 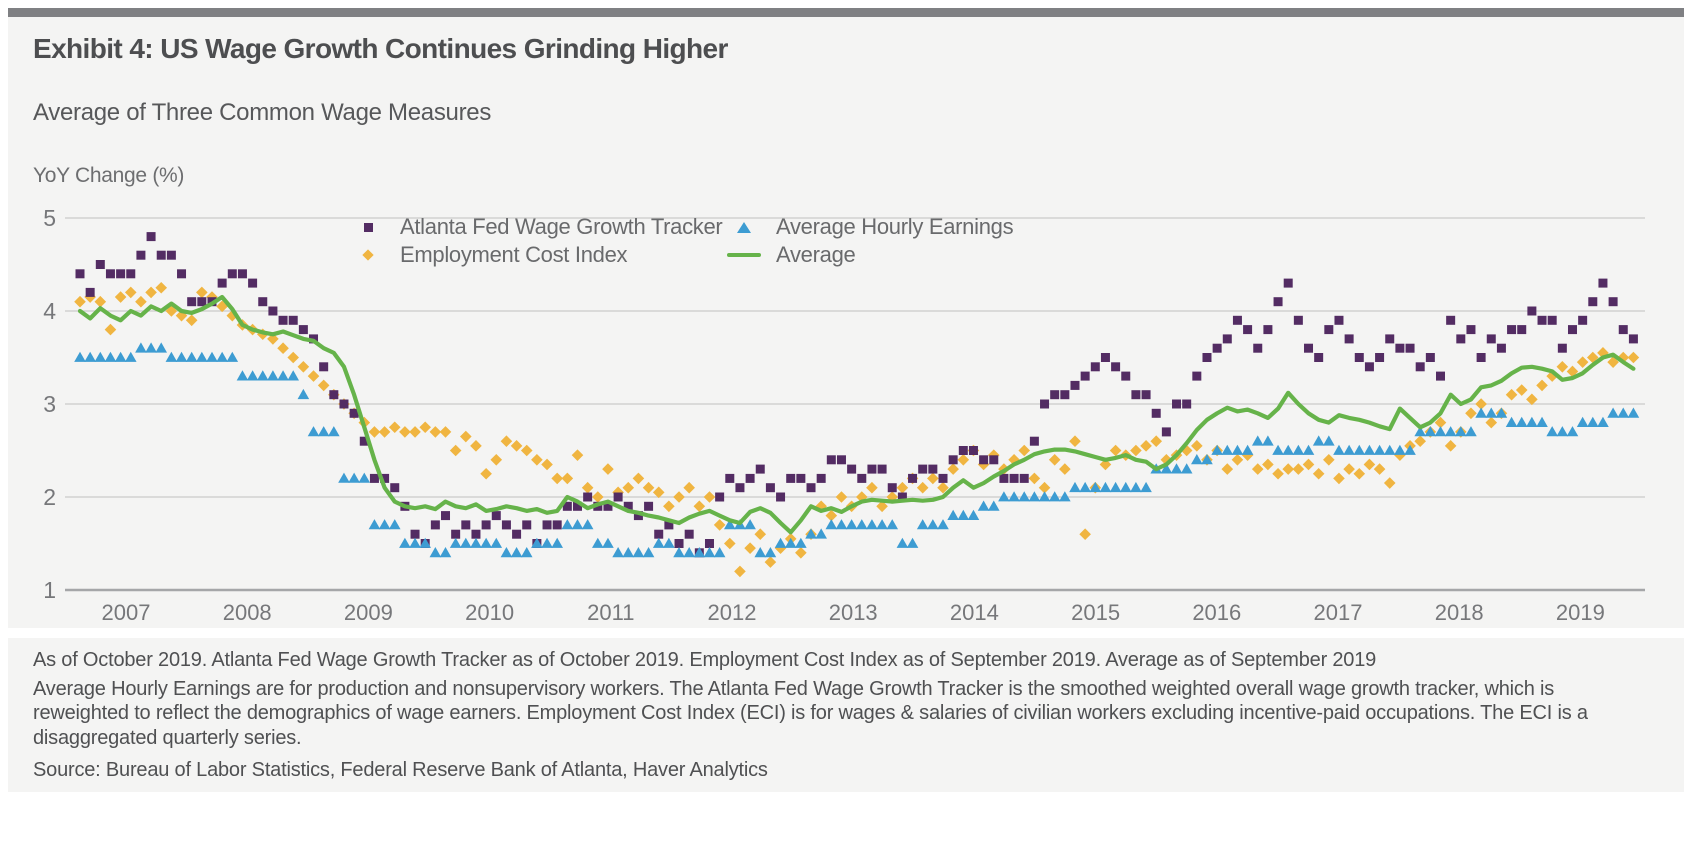 I want to click on atlanta-square-icon, so click(x=368, y=227).